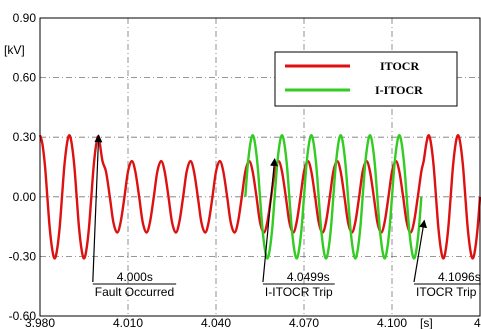 The width and height of the screenshot is (481, 329). What do you see at coordinates (23, 256) in the screenshot?
I see `y-tick-label: -0.30` at bounding box center [23, 256].